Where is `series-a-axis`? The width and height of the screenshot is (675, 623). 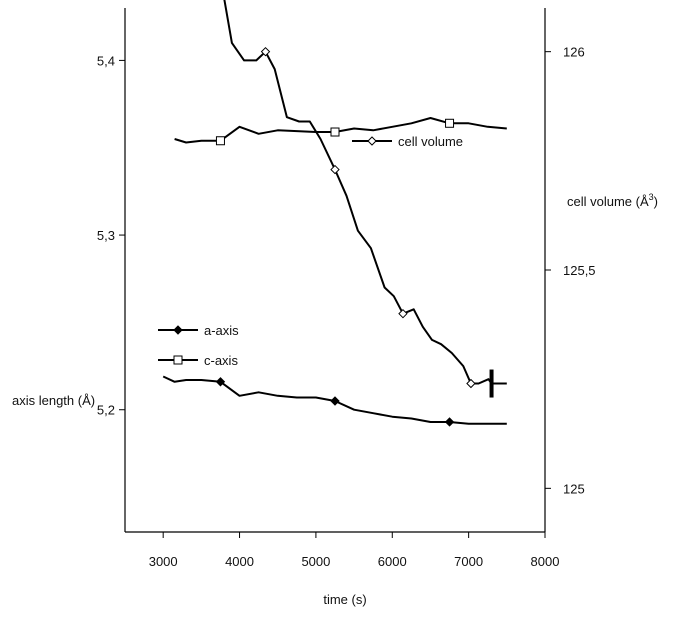
series-a-axis is located at coordinates (334, 401).